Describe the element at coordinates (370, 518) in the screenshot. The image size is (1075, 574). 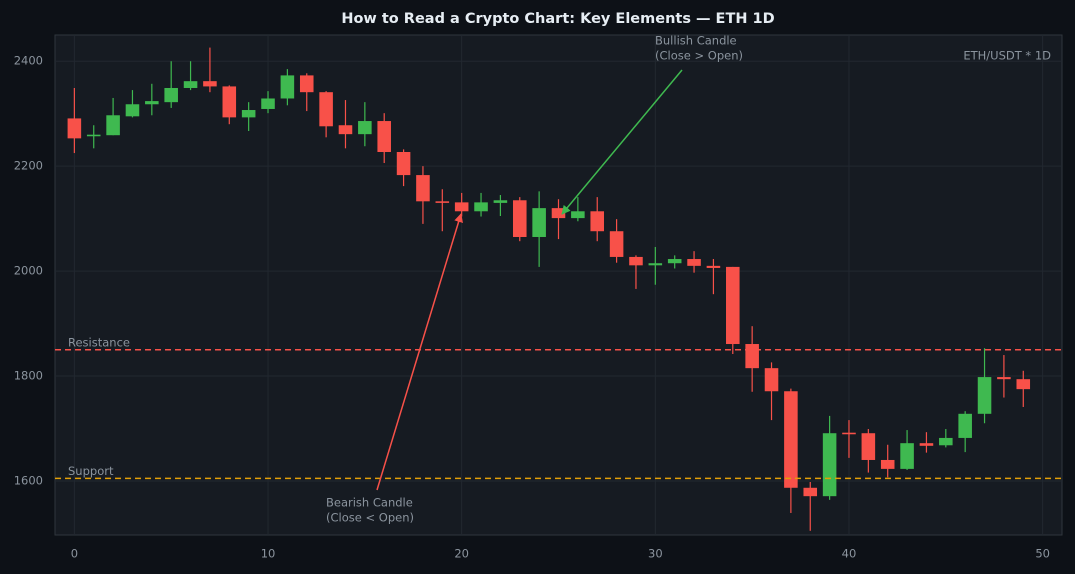
I see `annotation-text: (Close < Open)` at that location.